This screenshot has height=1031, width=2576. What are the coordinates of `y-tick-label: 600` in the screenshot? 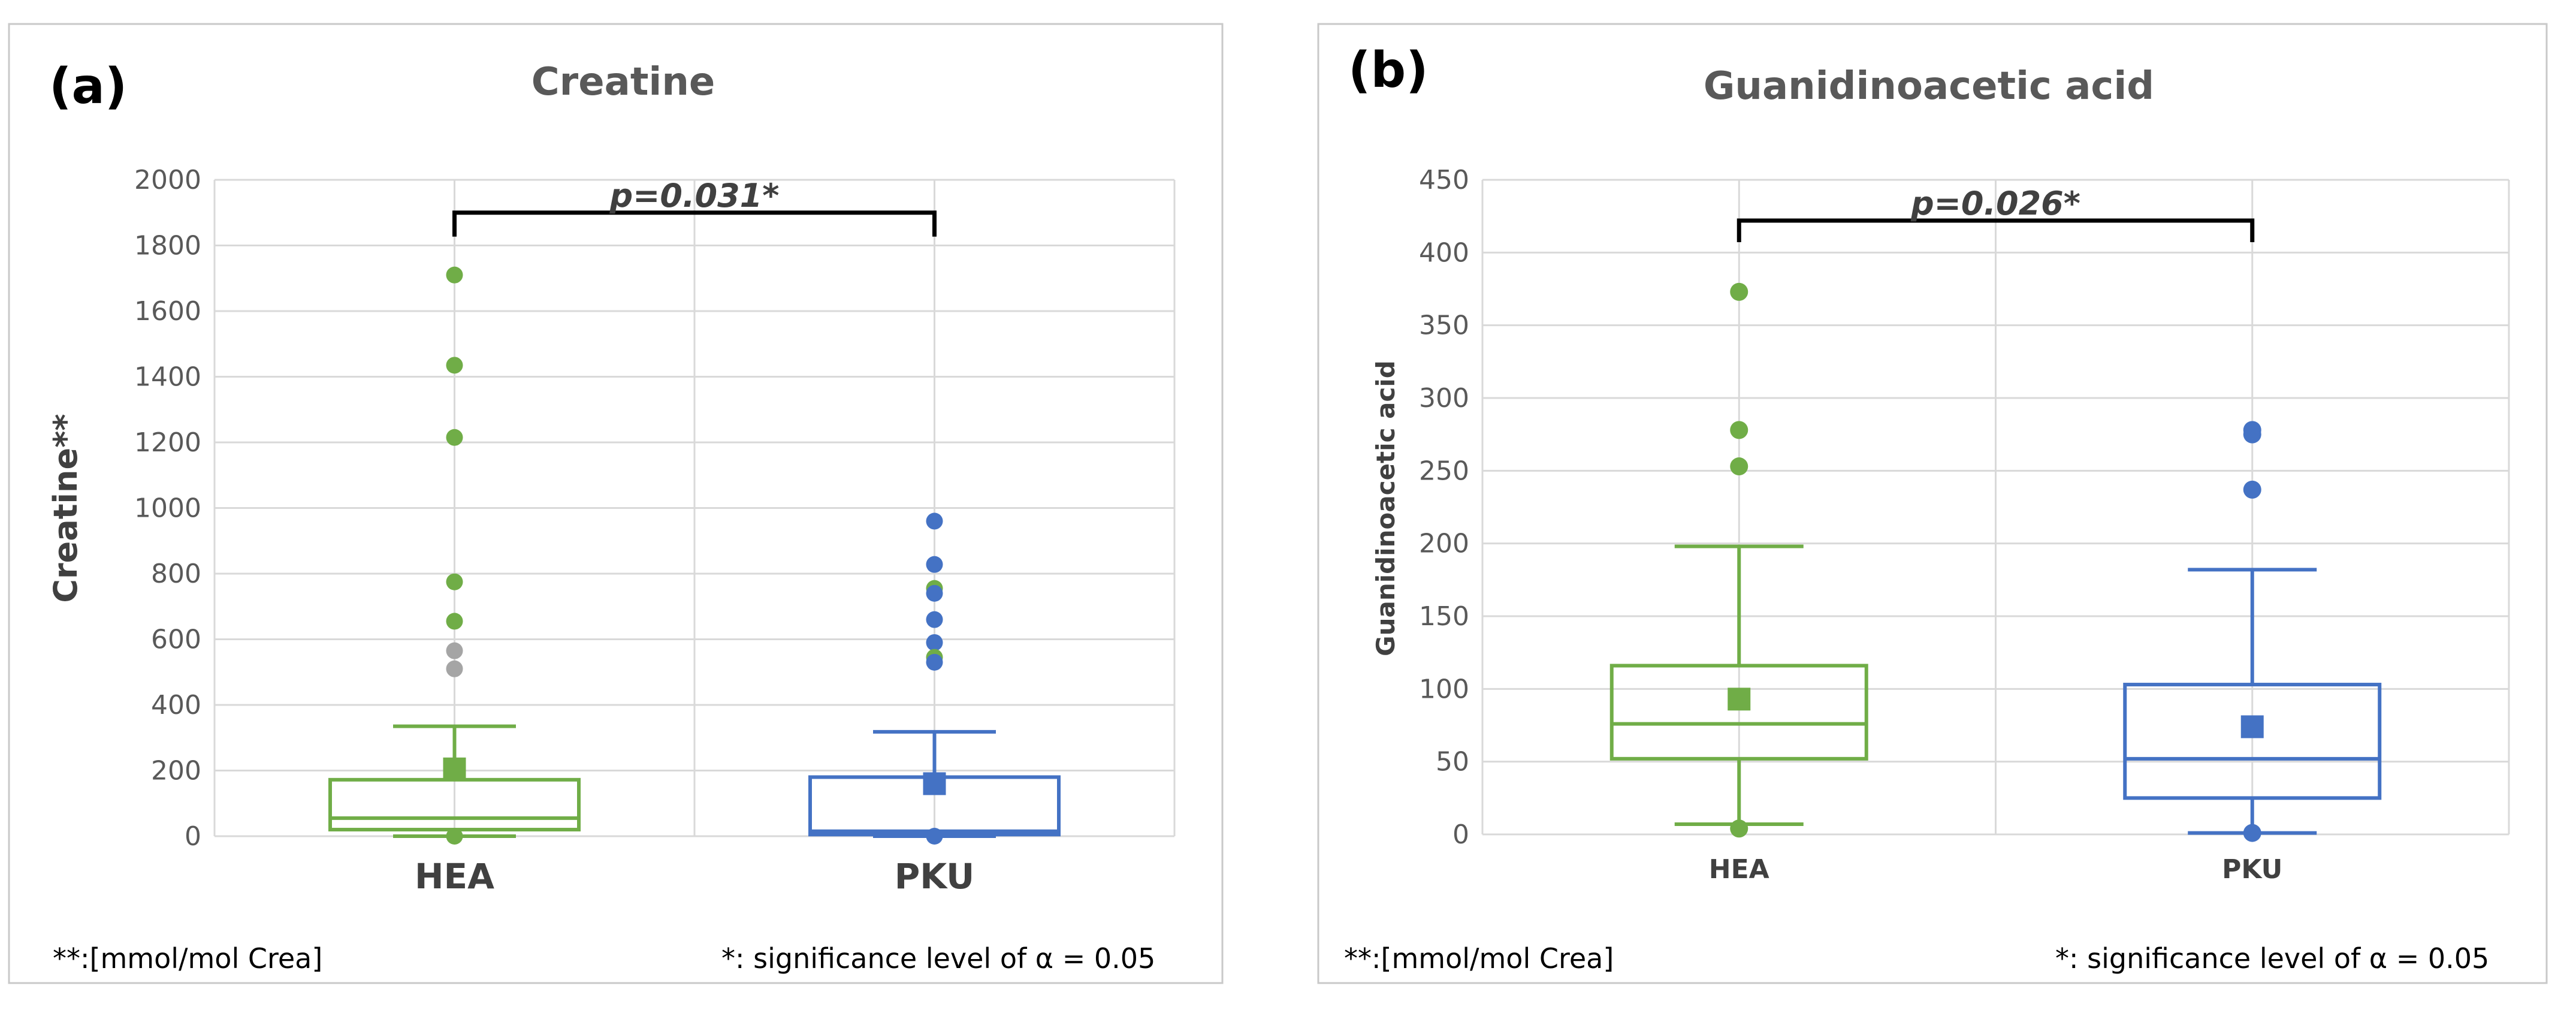 It's located at (176, 640).